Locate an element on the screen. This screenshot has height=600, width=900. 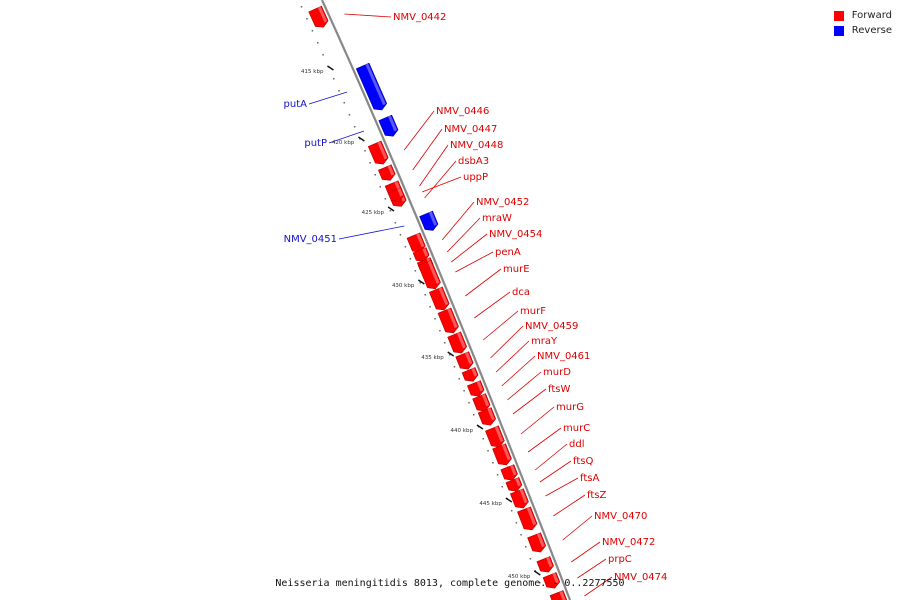
gene-name: NMV_0452 is located at coordinates (502, 202).